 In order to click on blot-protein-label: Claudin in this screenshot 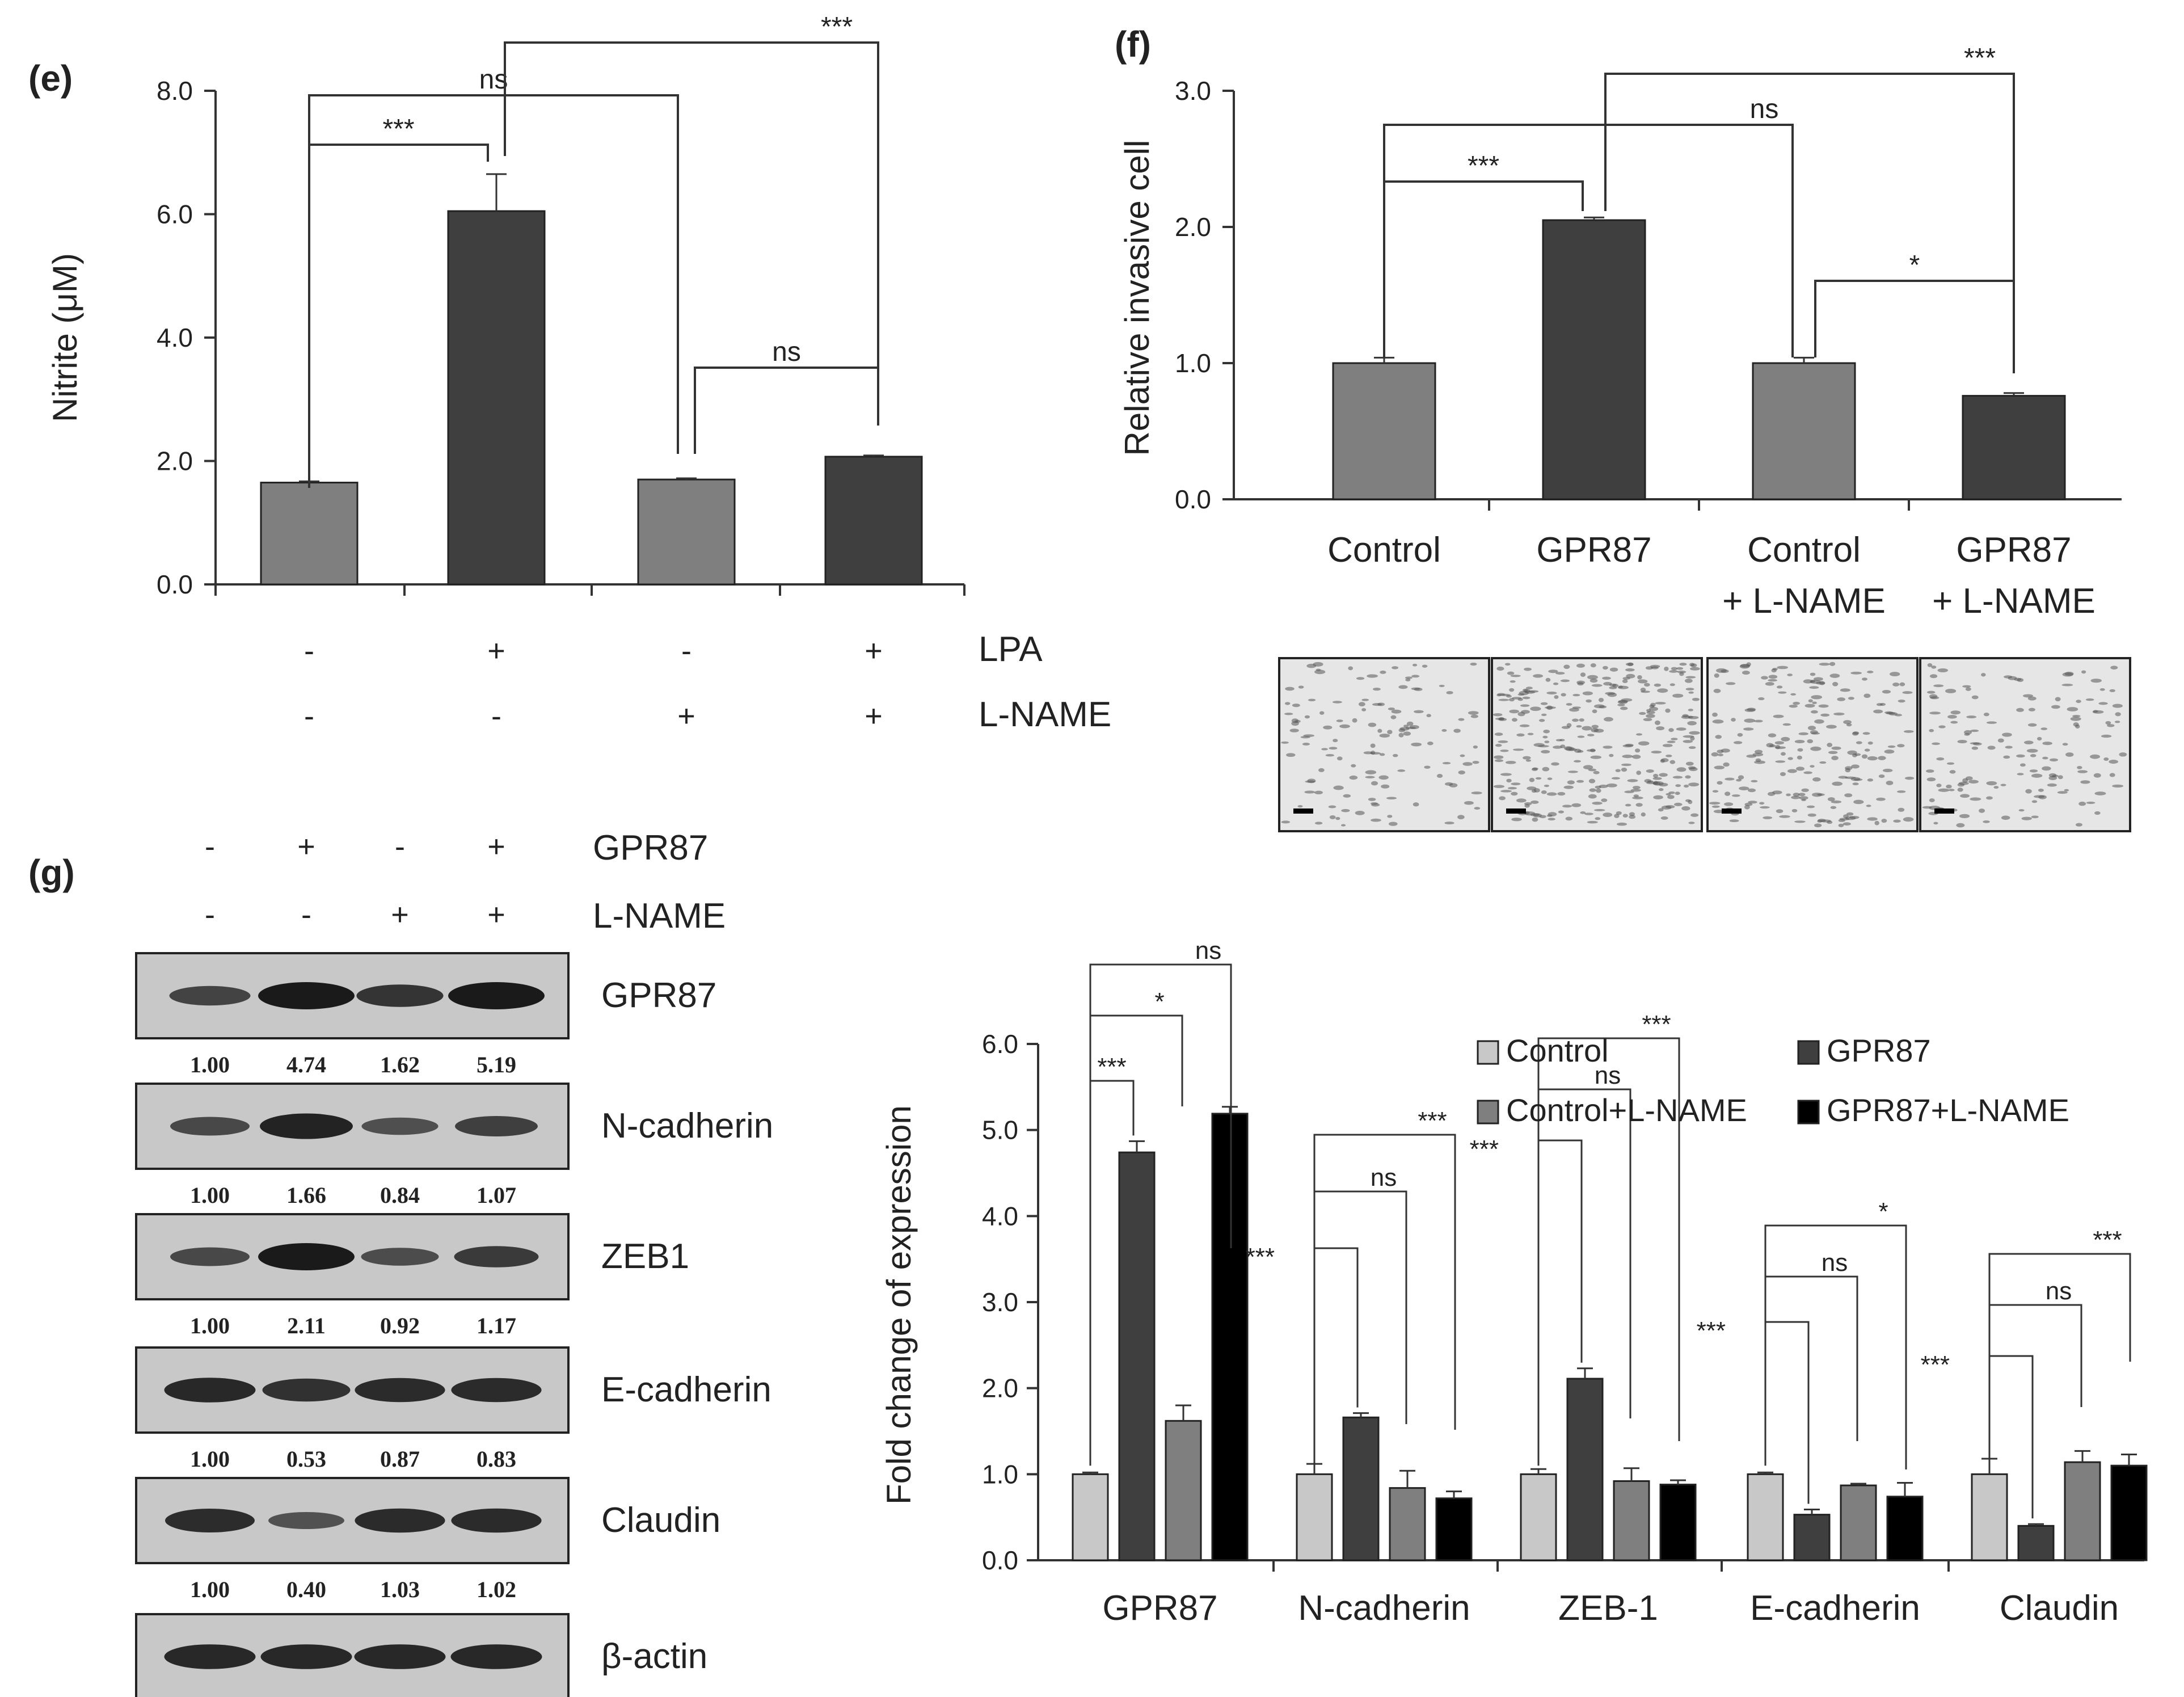, I will do `click(660, 1520)`.